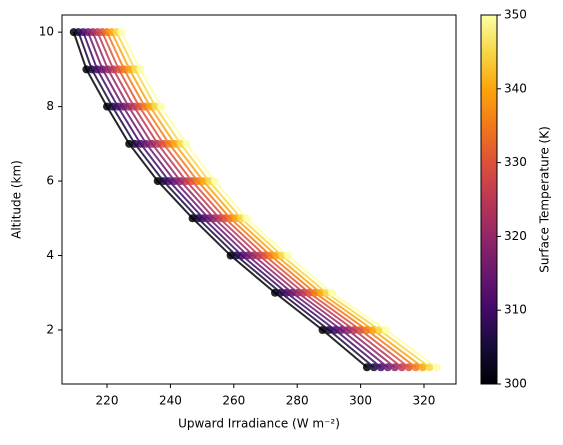 This screenshot has width=563, height=445. What do you see at coordinates (50, 181) in the screenshot?
I see `y-tick-label: 6` at bounding box center [50, 181].